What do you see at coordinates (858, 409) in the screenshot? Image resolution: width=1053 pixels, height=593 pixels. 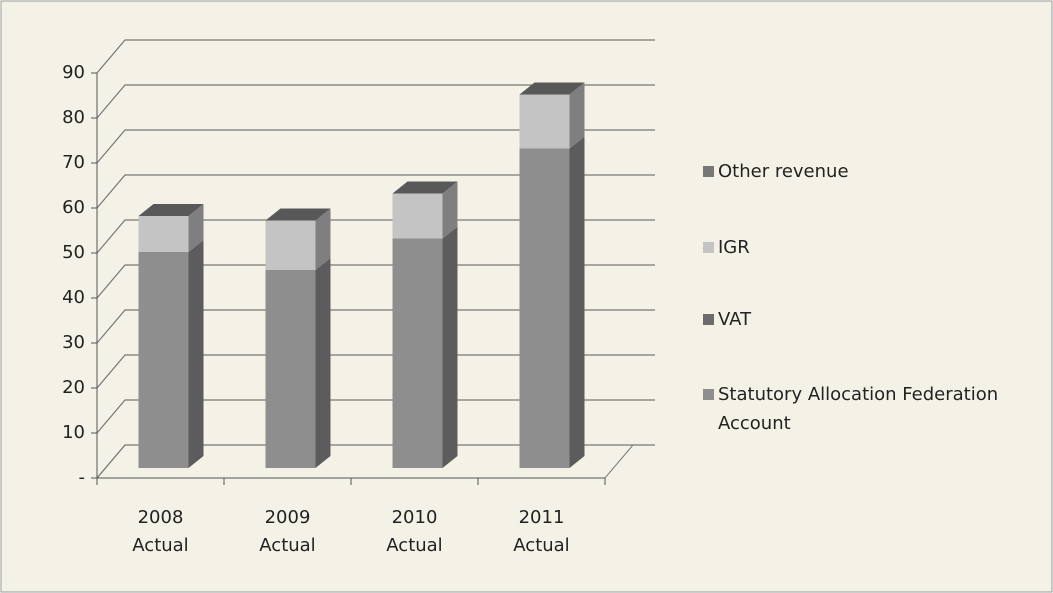 I see `legend-label: Statutory Allocation Federation Account` at bounding box center [858, 409].